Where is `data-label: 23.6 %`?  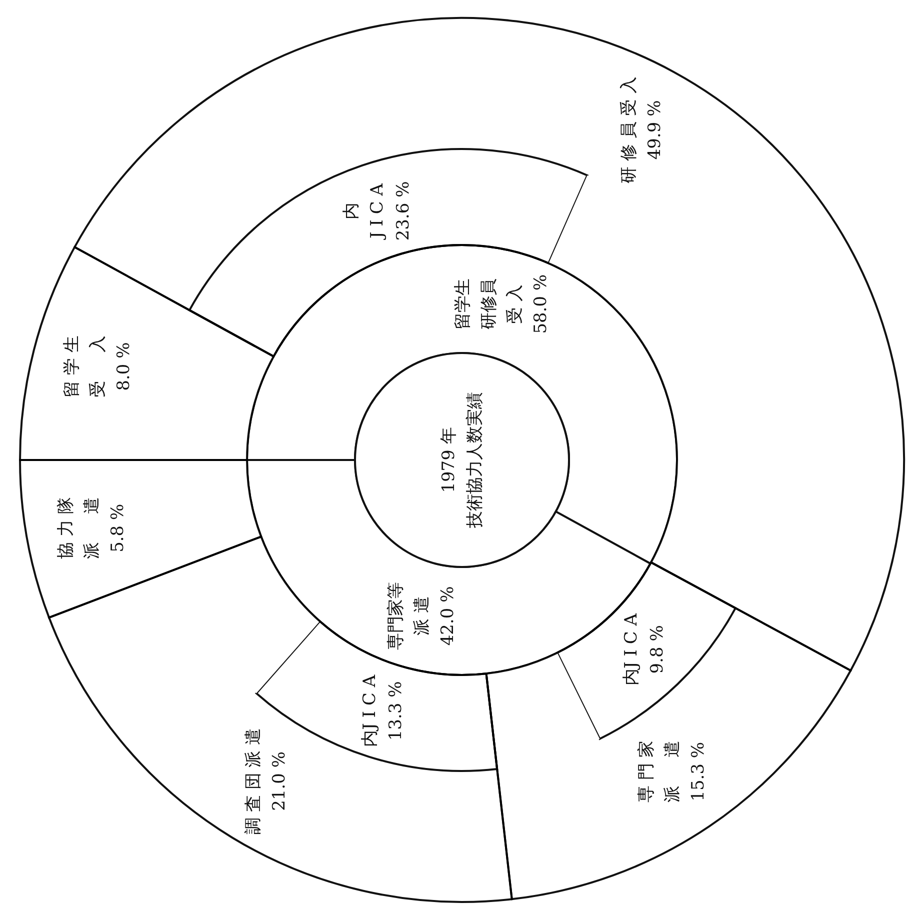 data-label: 23.6 % is located at coordinates (404, 211).